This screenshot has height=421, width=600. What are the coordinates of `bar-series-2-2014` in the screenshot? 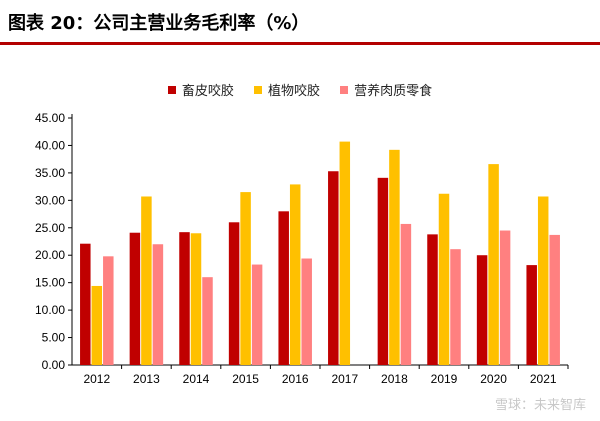 It's located at (196, 299).